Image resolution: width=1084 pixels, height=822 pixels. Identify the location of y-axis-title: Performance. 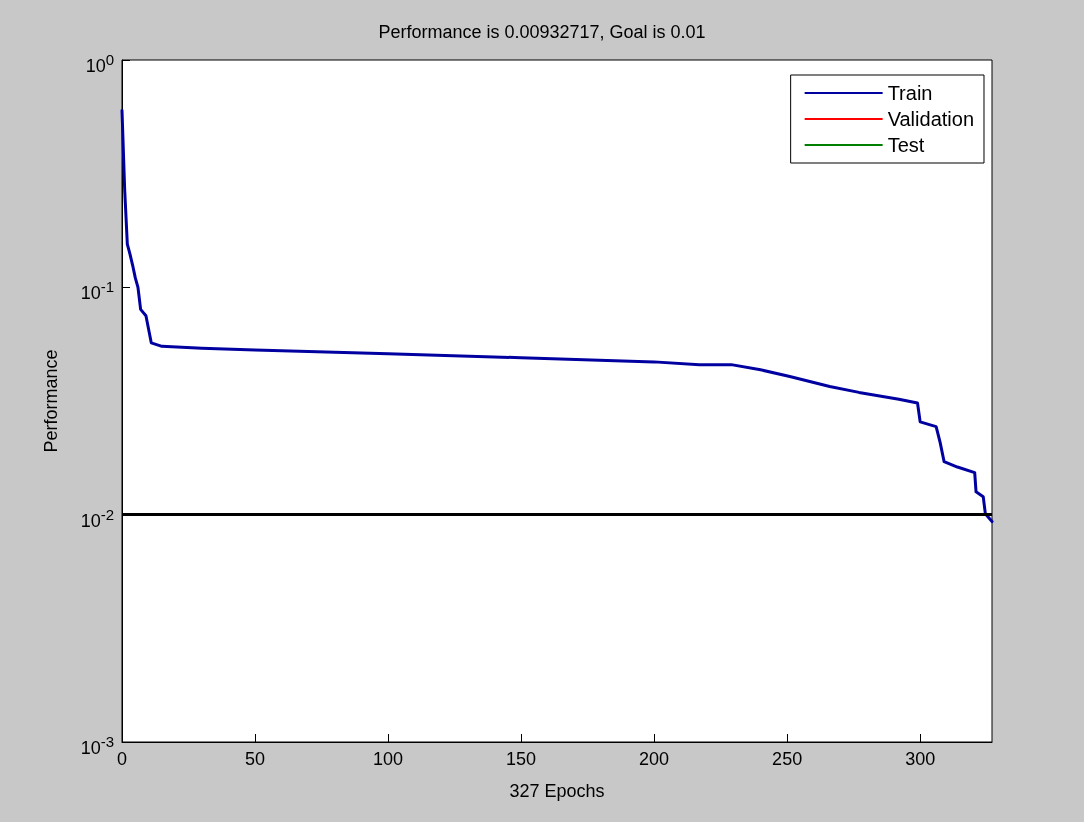
(51, 401).